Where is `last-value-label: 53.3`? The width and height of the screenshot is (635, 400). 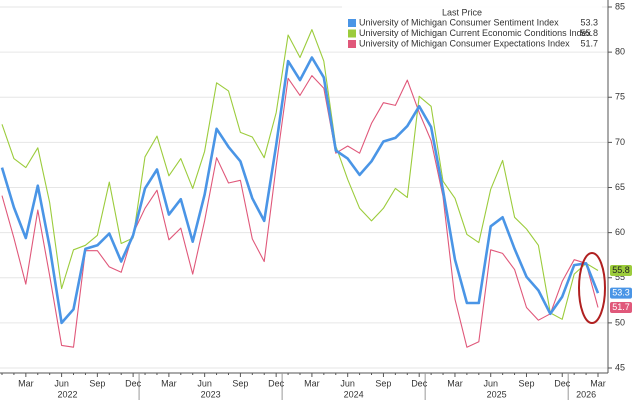 last-value-label: 53.3 is located at coordinates (621, 292).